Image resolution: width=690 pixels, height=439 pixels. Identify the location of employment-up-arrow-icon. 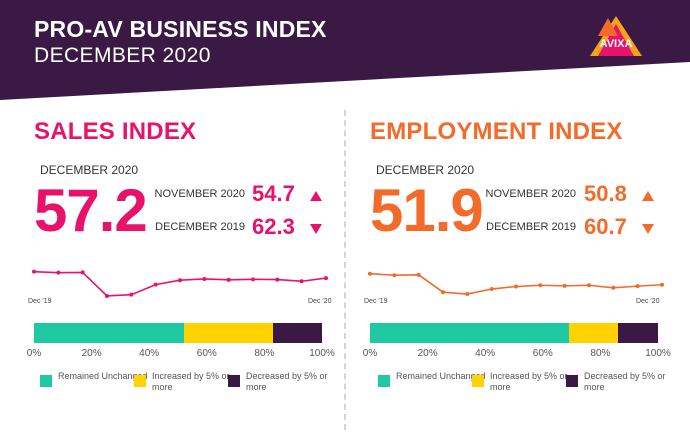
(648, 196).